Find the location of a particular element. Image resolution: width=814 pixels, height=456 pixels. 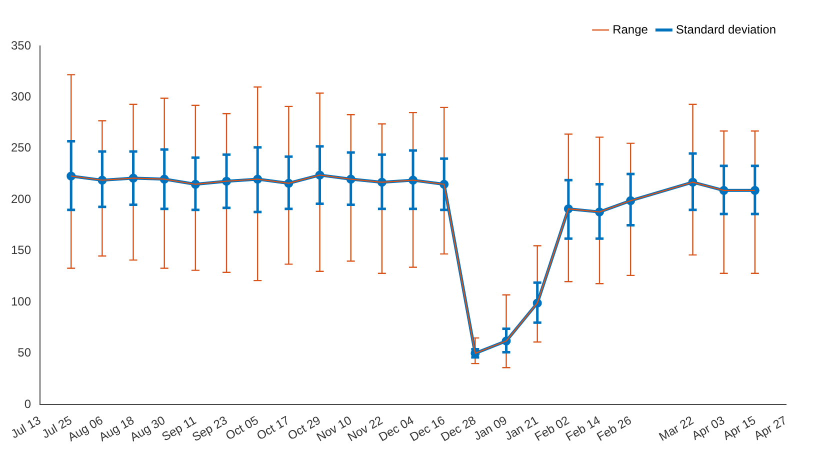

y-tick-label: 50 is located at coordinates (25, 353).